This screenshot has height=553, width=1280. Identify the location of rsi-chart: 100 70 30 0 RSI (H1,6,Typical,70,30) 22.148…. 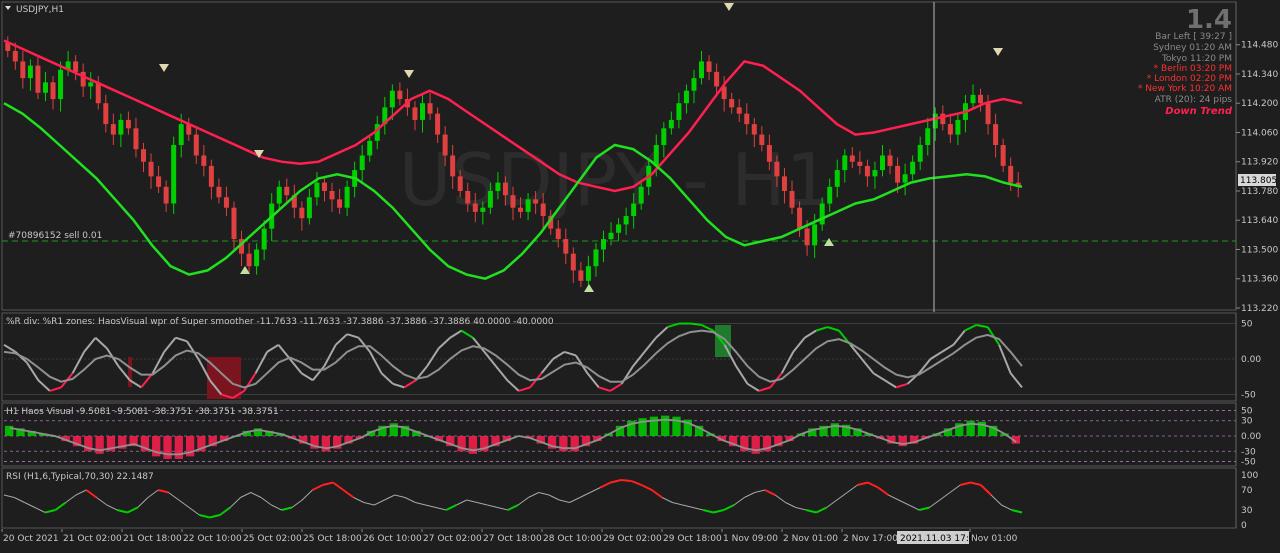
(640, 499).